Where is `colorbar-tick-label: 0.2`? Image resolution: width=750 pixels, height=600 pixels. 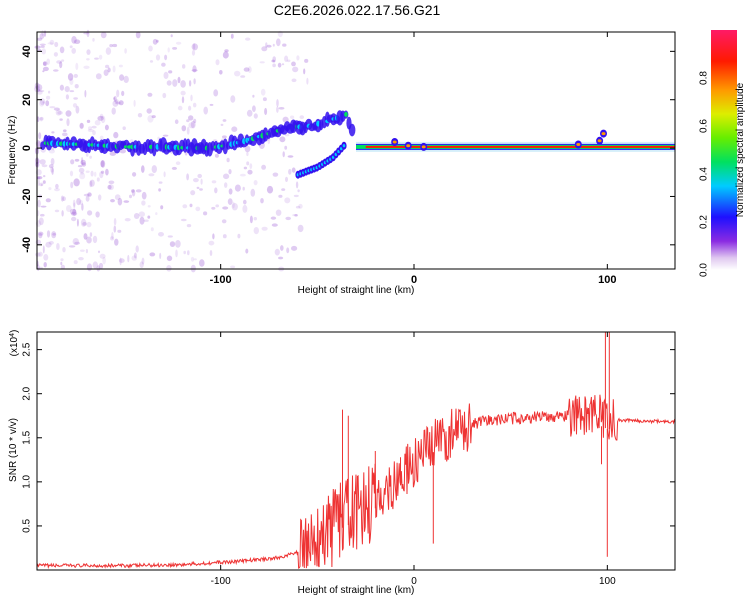
colorbar-tick-label: 0.2 is located at coordinates (704, 222).